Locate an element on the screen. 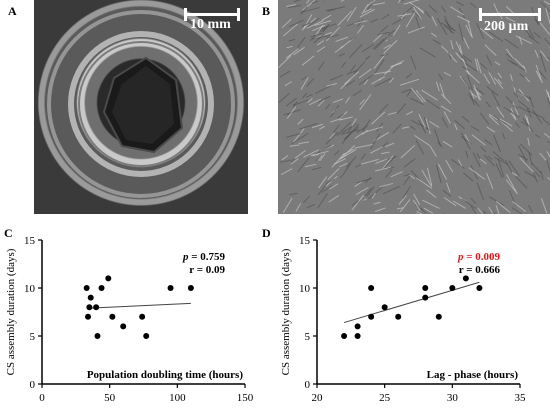  y-tick-label: 0 is located at coordinates (33, 385).